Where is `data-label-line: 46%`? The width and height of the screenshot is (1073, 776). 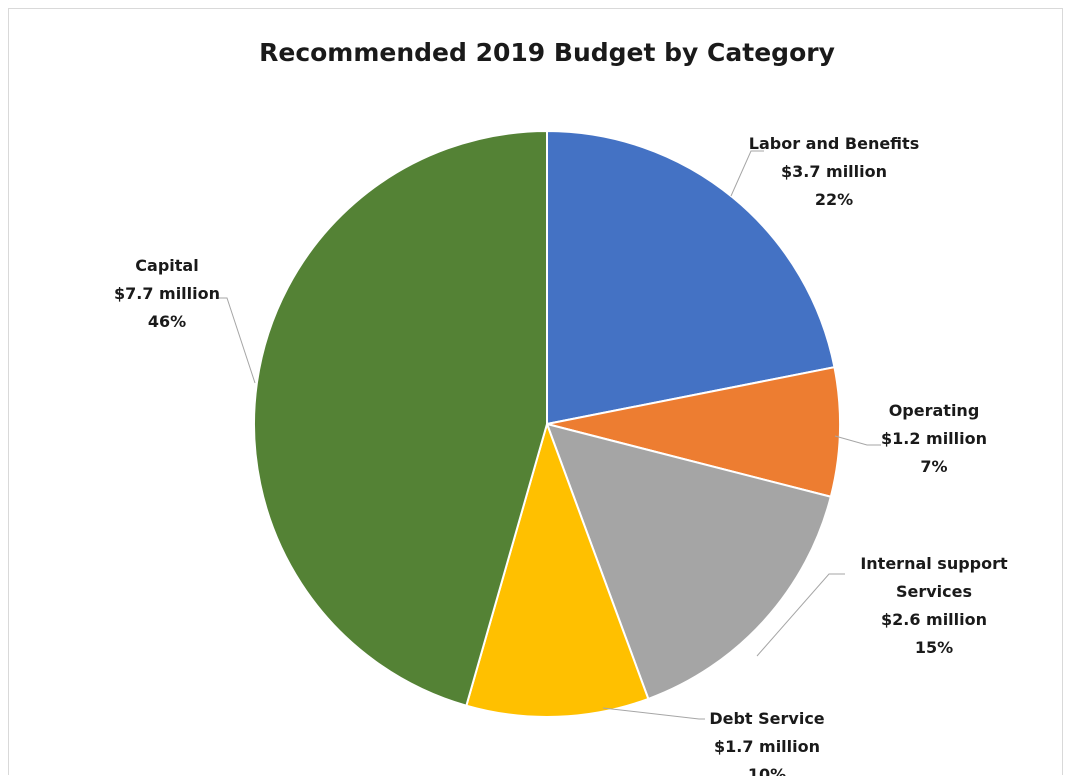
data-label-line: 46% is located at coordinates (167, 321).